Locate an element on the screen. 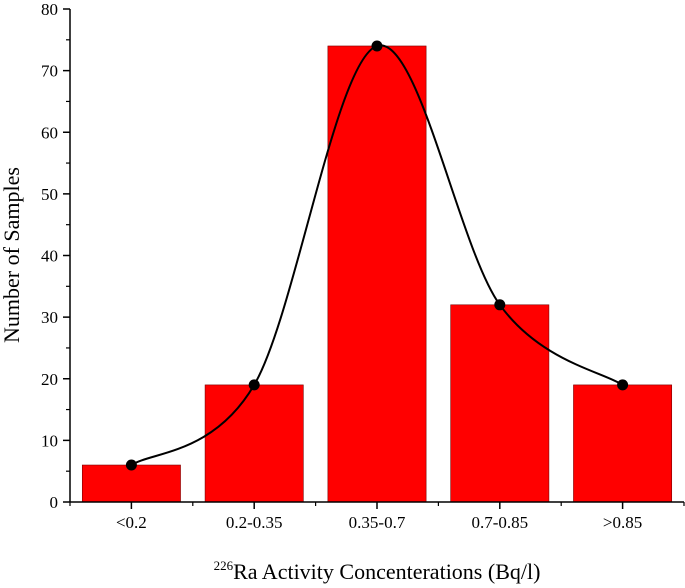 This screenshot has height=588, width=685. y-tick-label-4: 40 is located at coordinates (49, 256).